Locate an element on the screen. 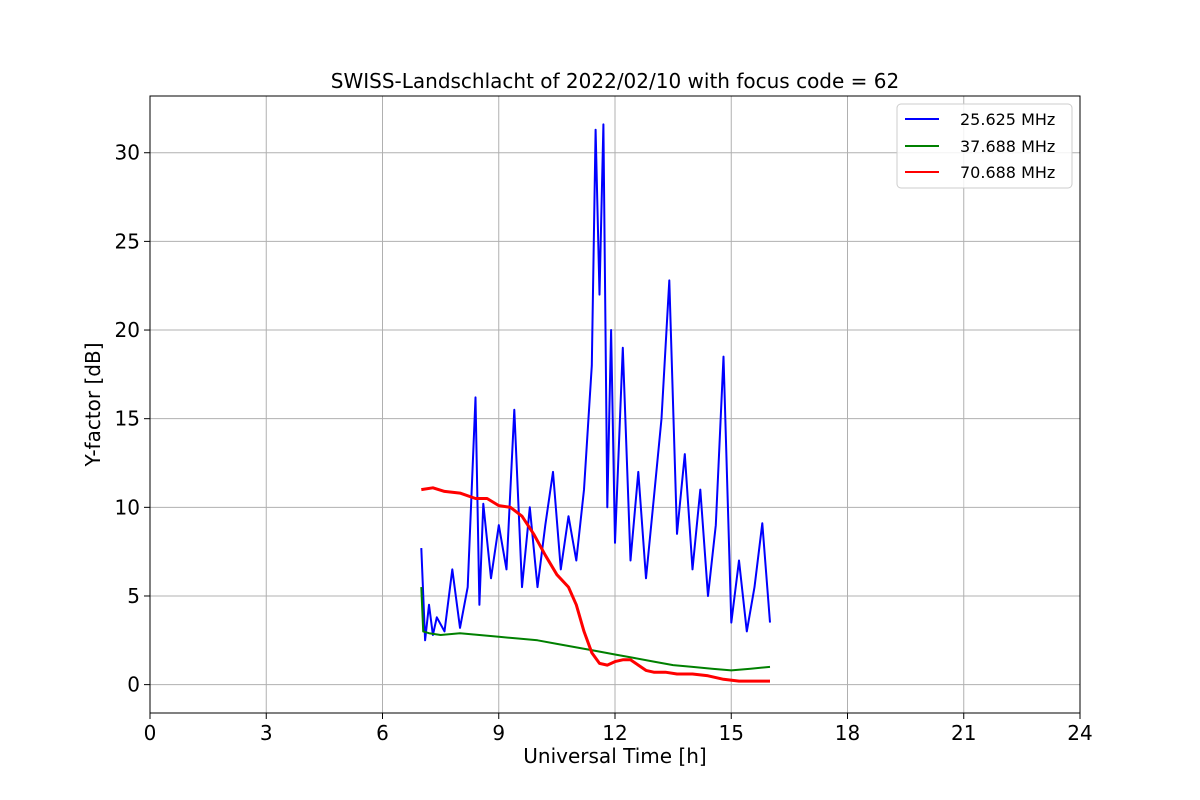 The height and width of the screenshot is (800, 1200). x-tick-label: 18 is located at coordinates (847, 733).